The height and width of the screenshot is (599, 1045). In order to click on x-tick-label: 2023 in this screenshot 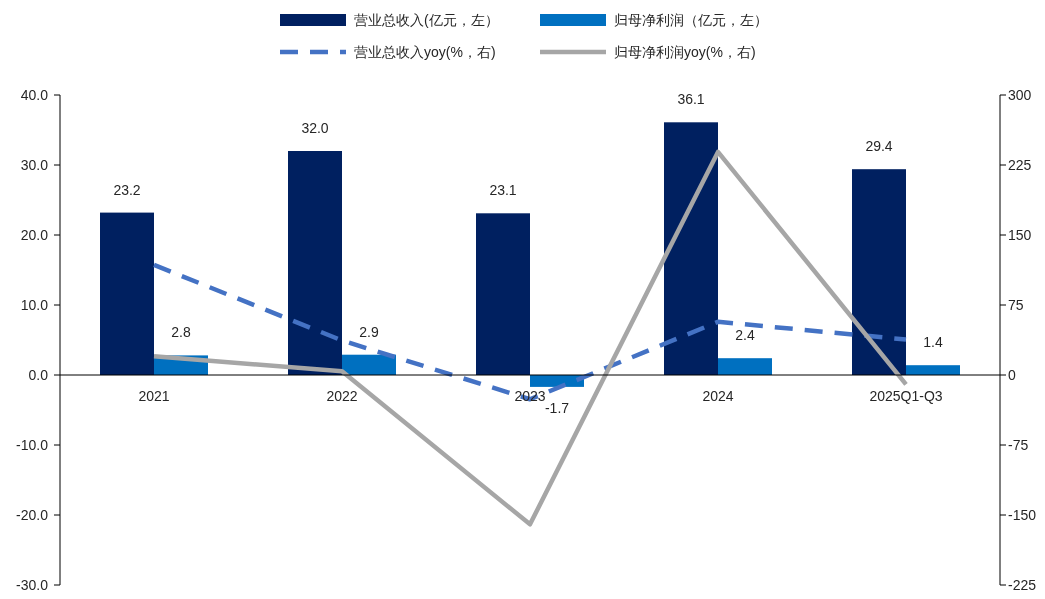, I will do `click(530, 396)`.